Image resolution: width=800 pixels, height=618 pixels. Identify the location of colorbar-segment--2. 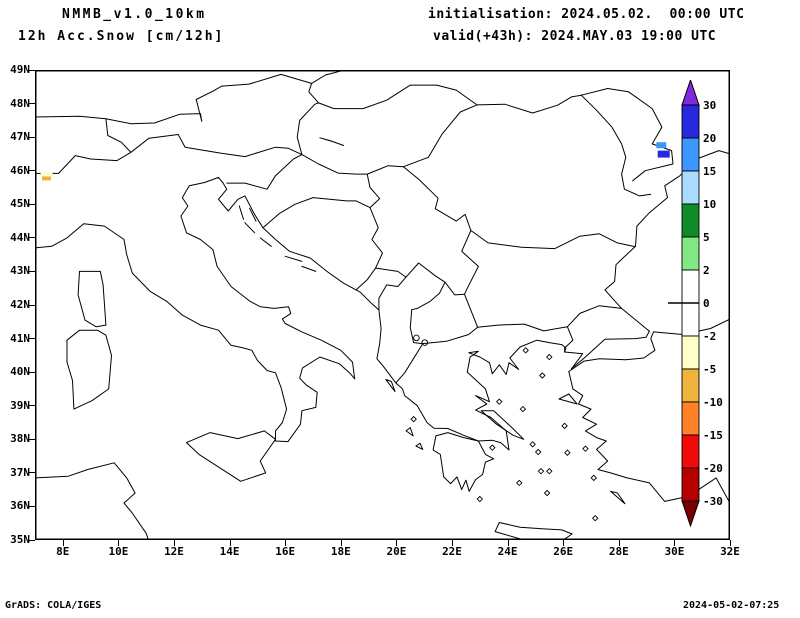
(690, 352).